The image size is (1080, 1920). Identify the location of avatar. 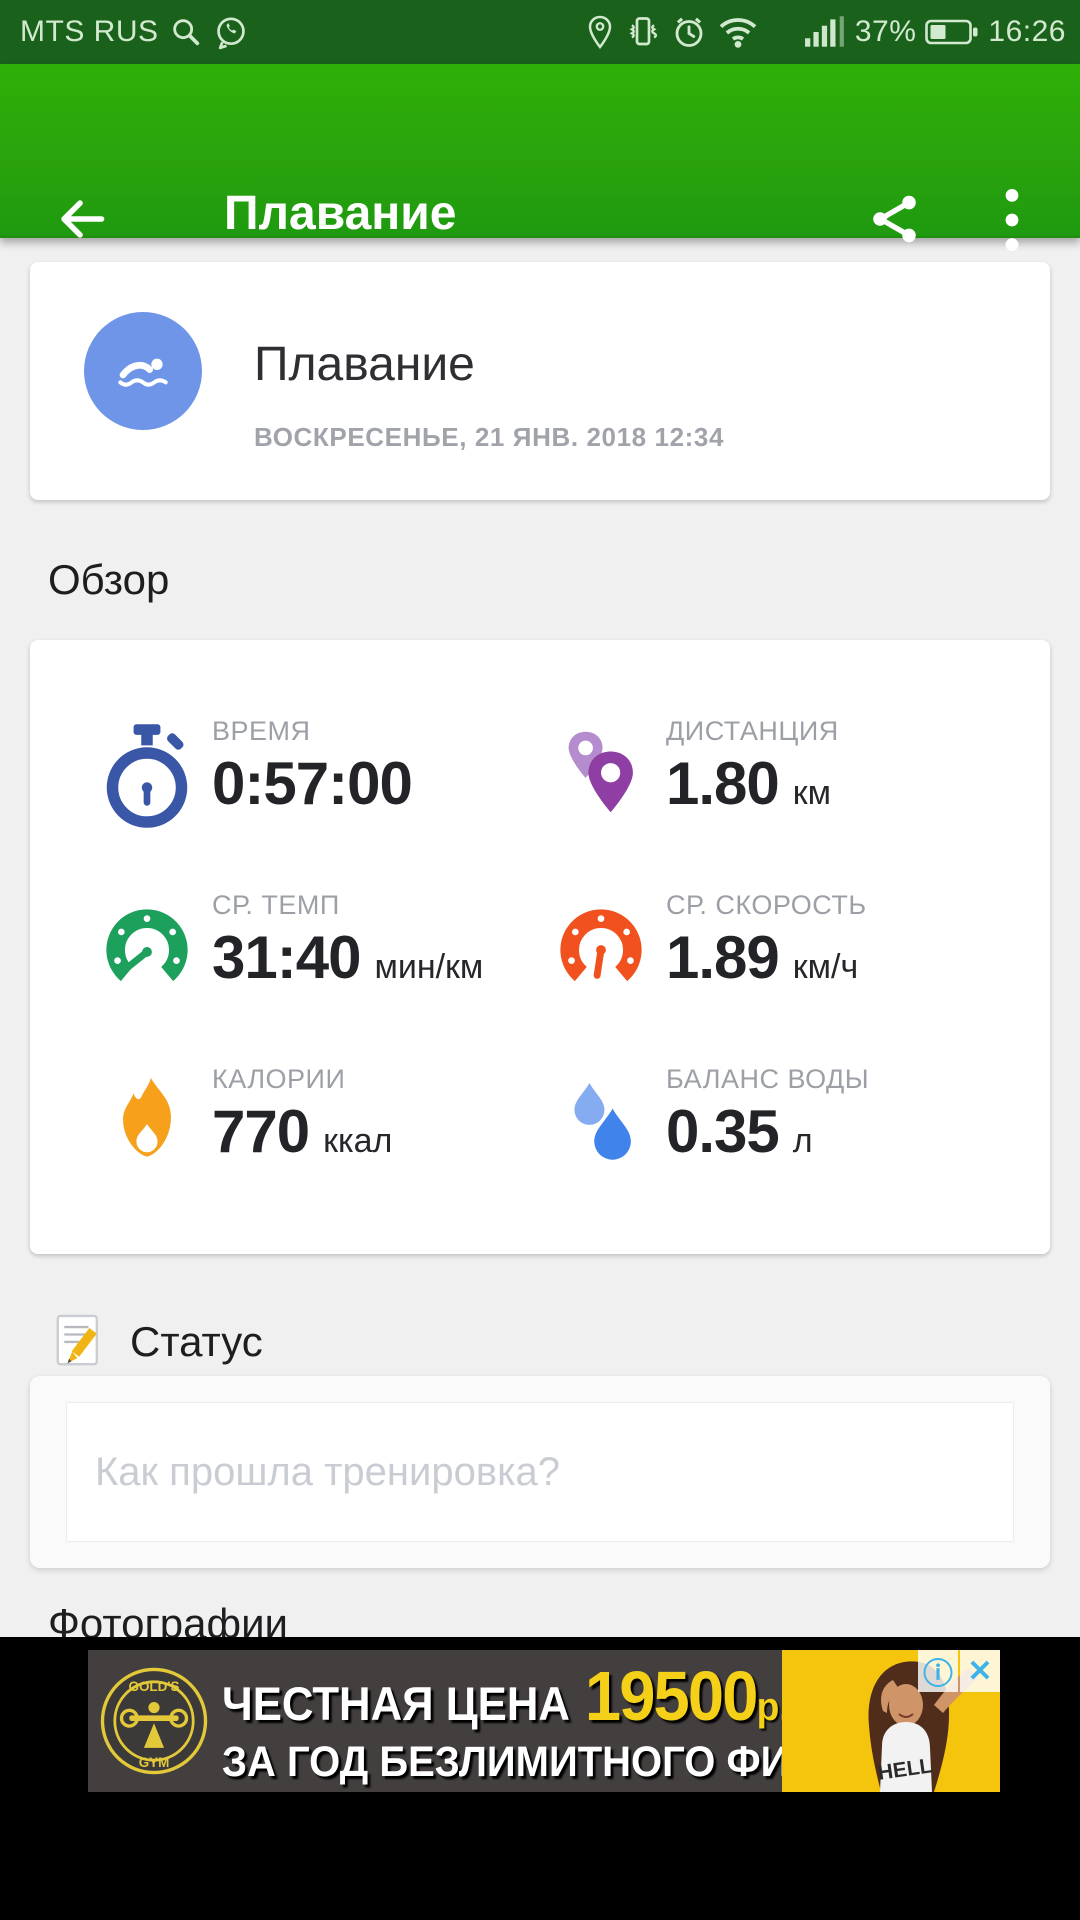
(143, 371).